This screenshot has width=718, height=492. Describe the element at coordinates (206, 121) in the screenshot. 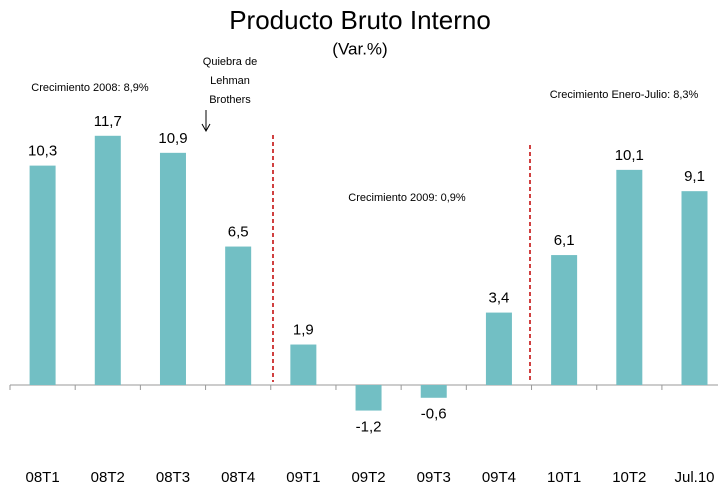

I see `arrow` at that location.